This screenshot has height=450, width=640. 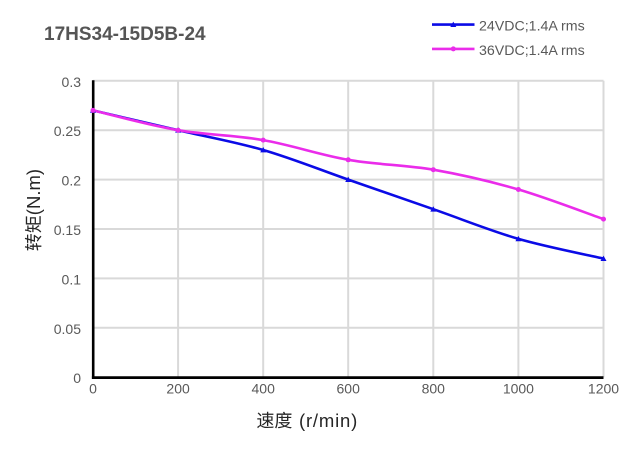 What do you see at coordinates (72, 279) in the screenshot?
I see `svg-text: 0.1` at bounding box center [72, 279].